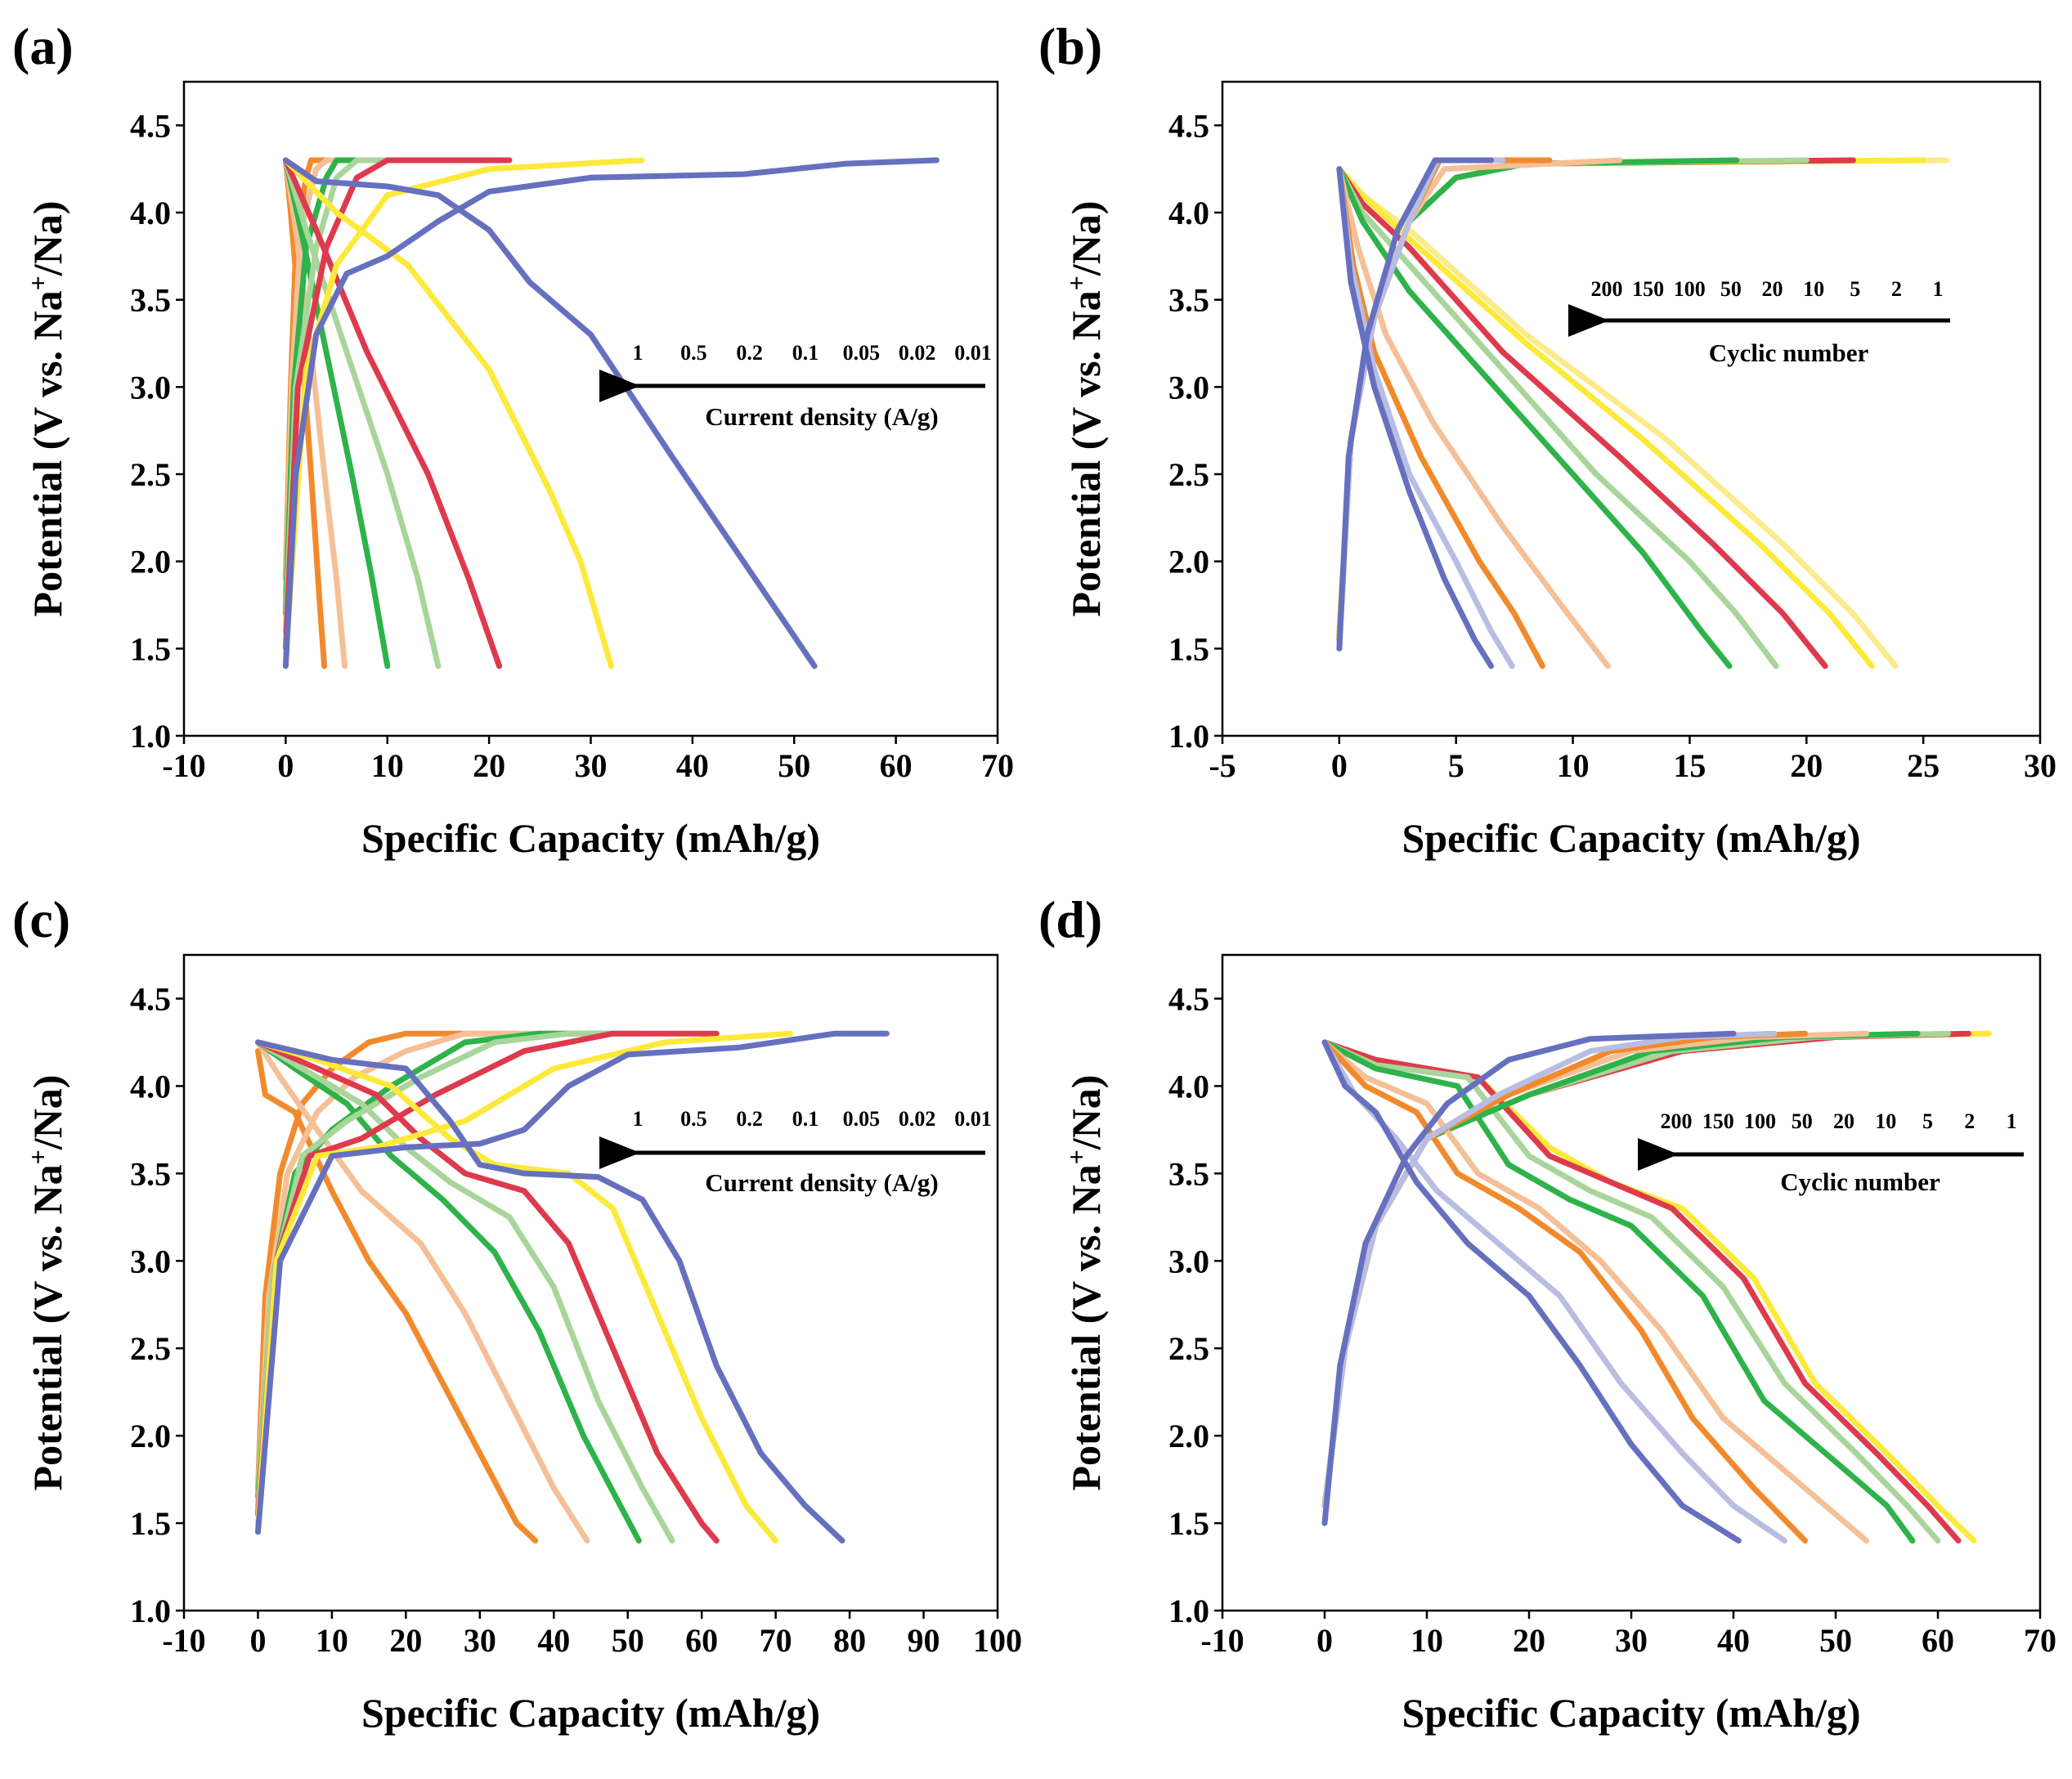 Image resolution: width=2072 pixels, height=1779 pixels. I want to click on x-tick-label: 20, so click(489, 765).